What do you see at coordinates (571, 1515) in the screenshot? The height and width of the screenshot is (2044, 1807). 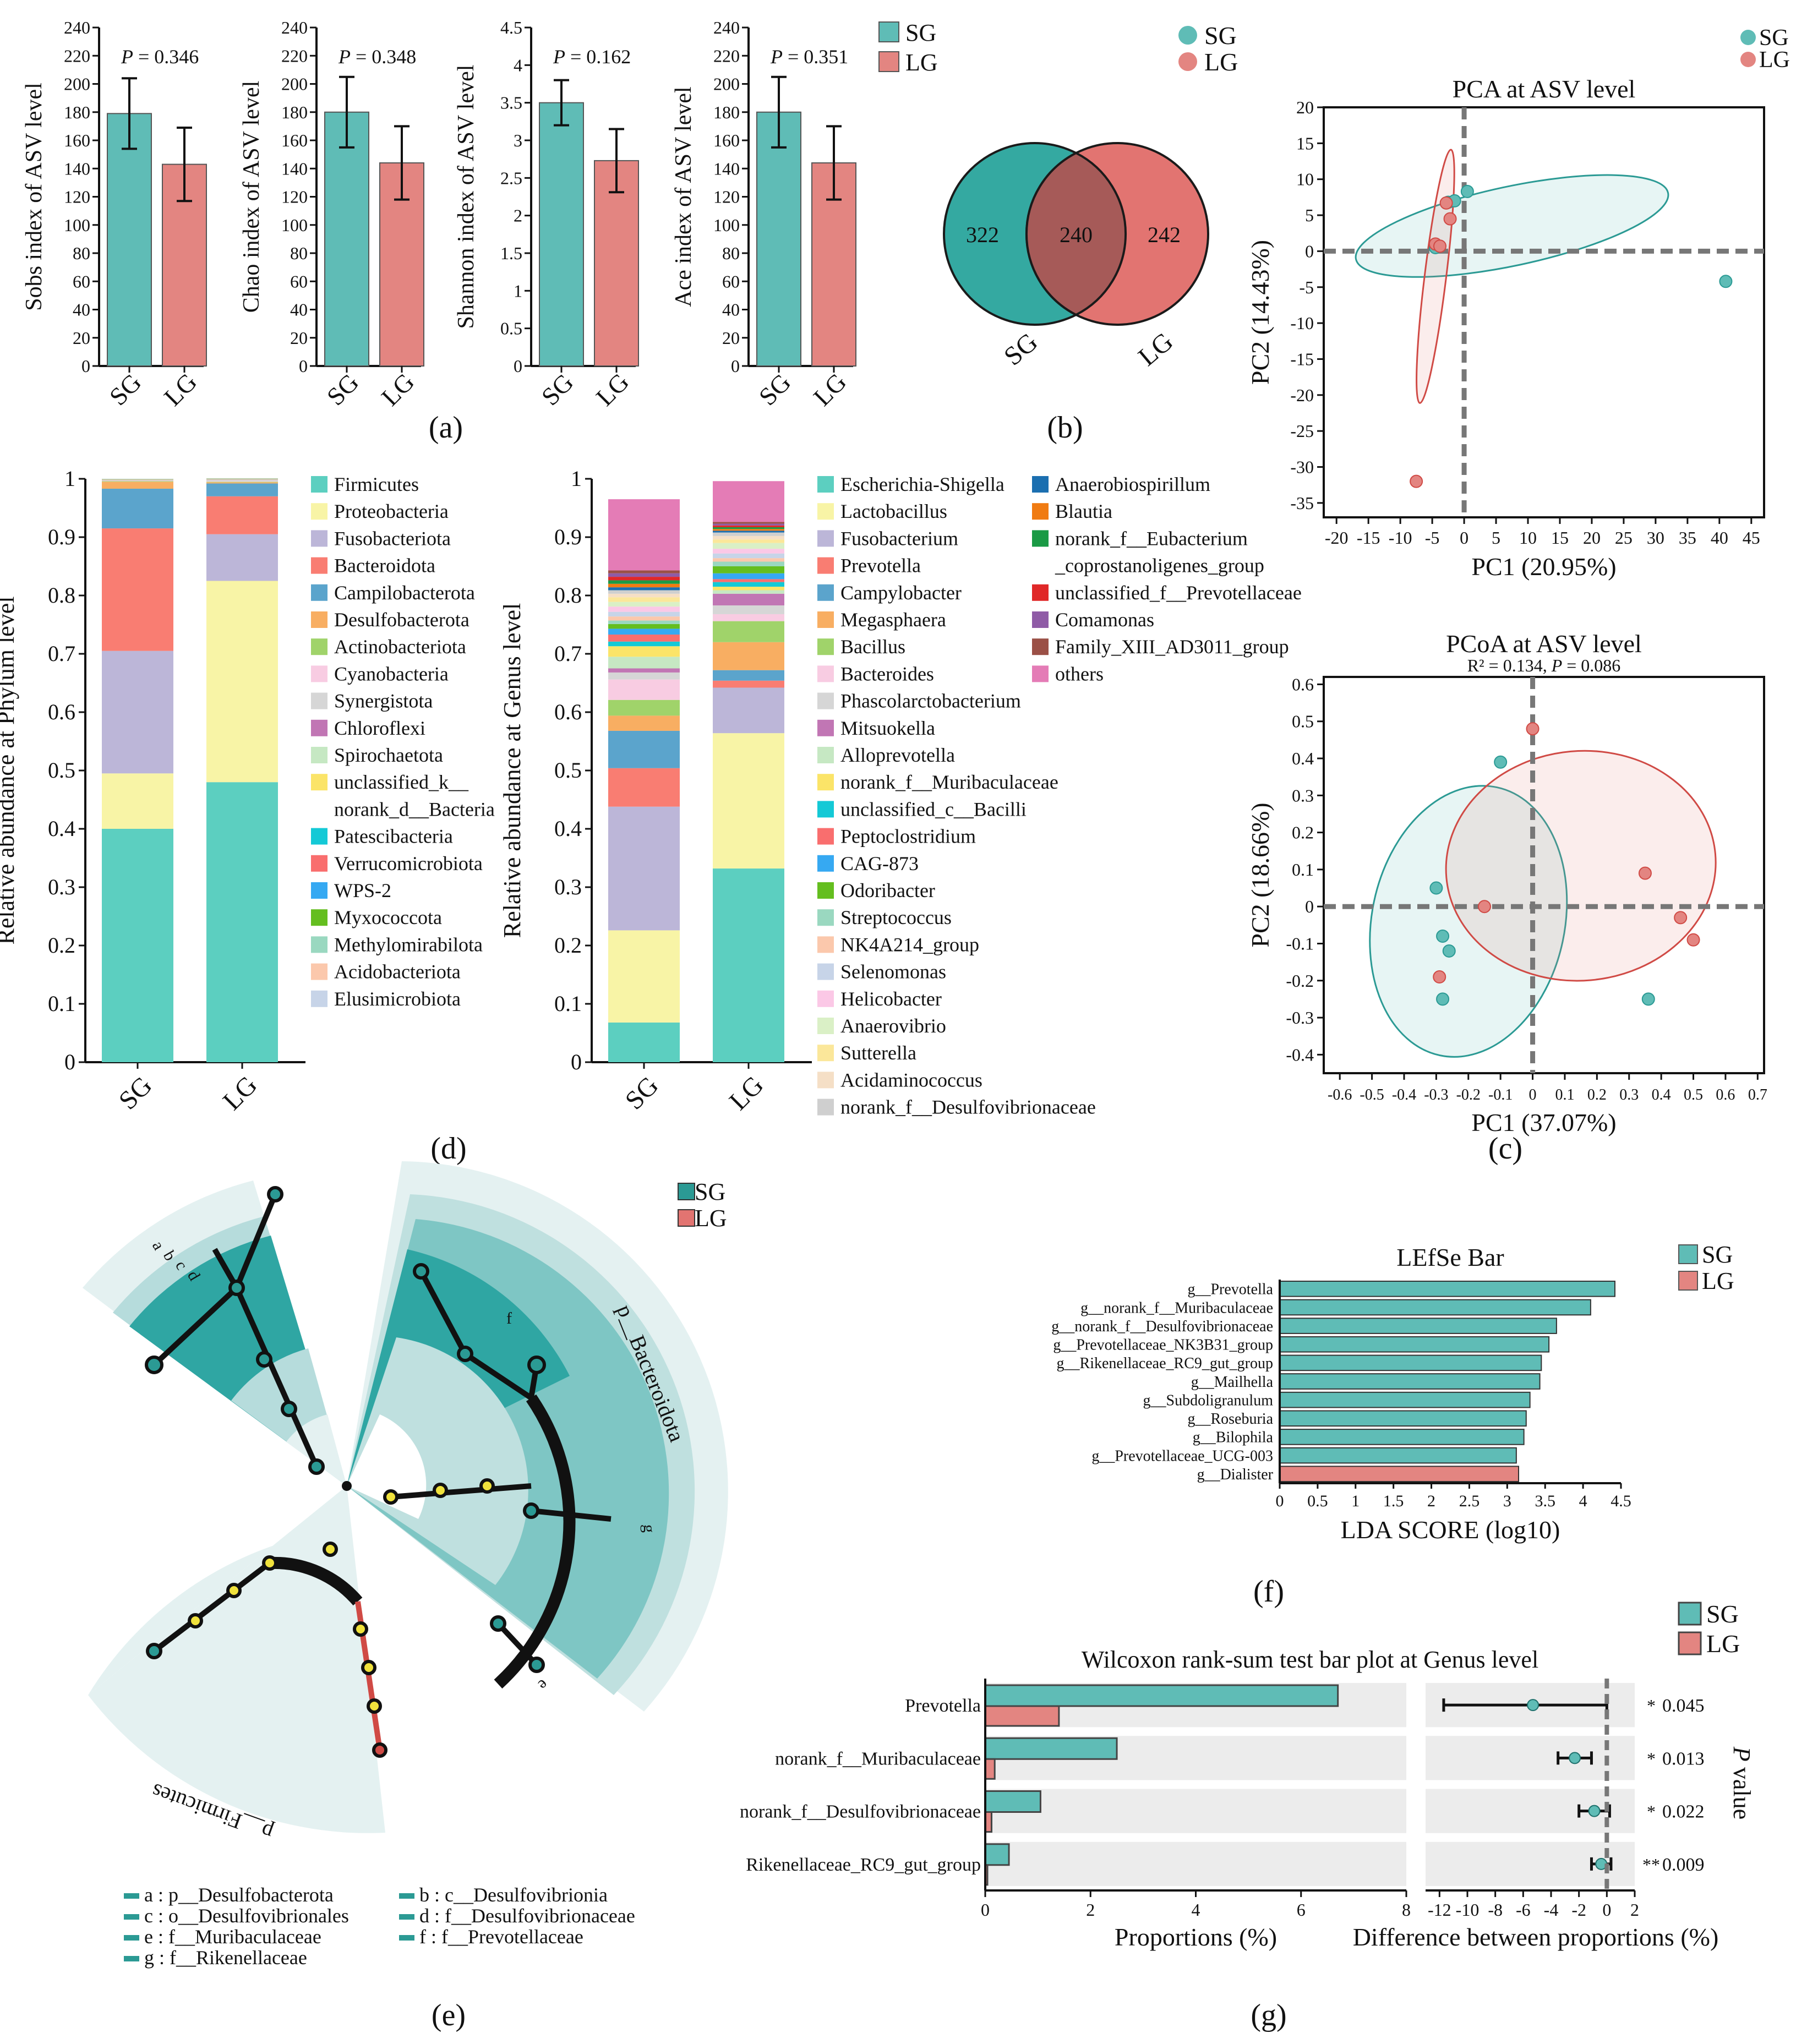 I see `clade-branch-b5` at bounding box center [571, 1515].